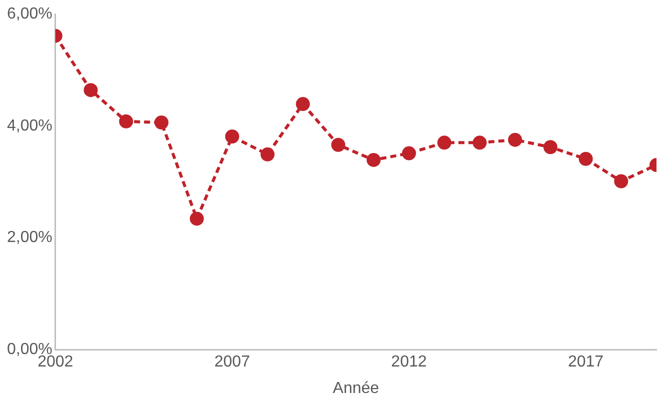  Describe the element at coordinates (586, 362) in the screenshot. I see `x-tick-label: 2017` at that location.